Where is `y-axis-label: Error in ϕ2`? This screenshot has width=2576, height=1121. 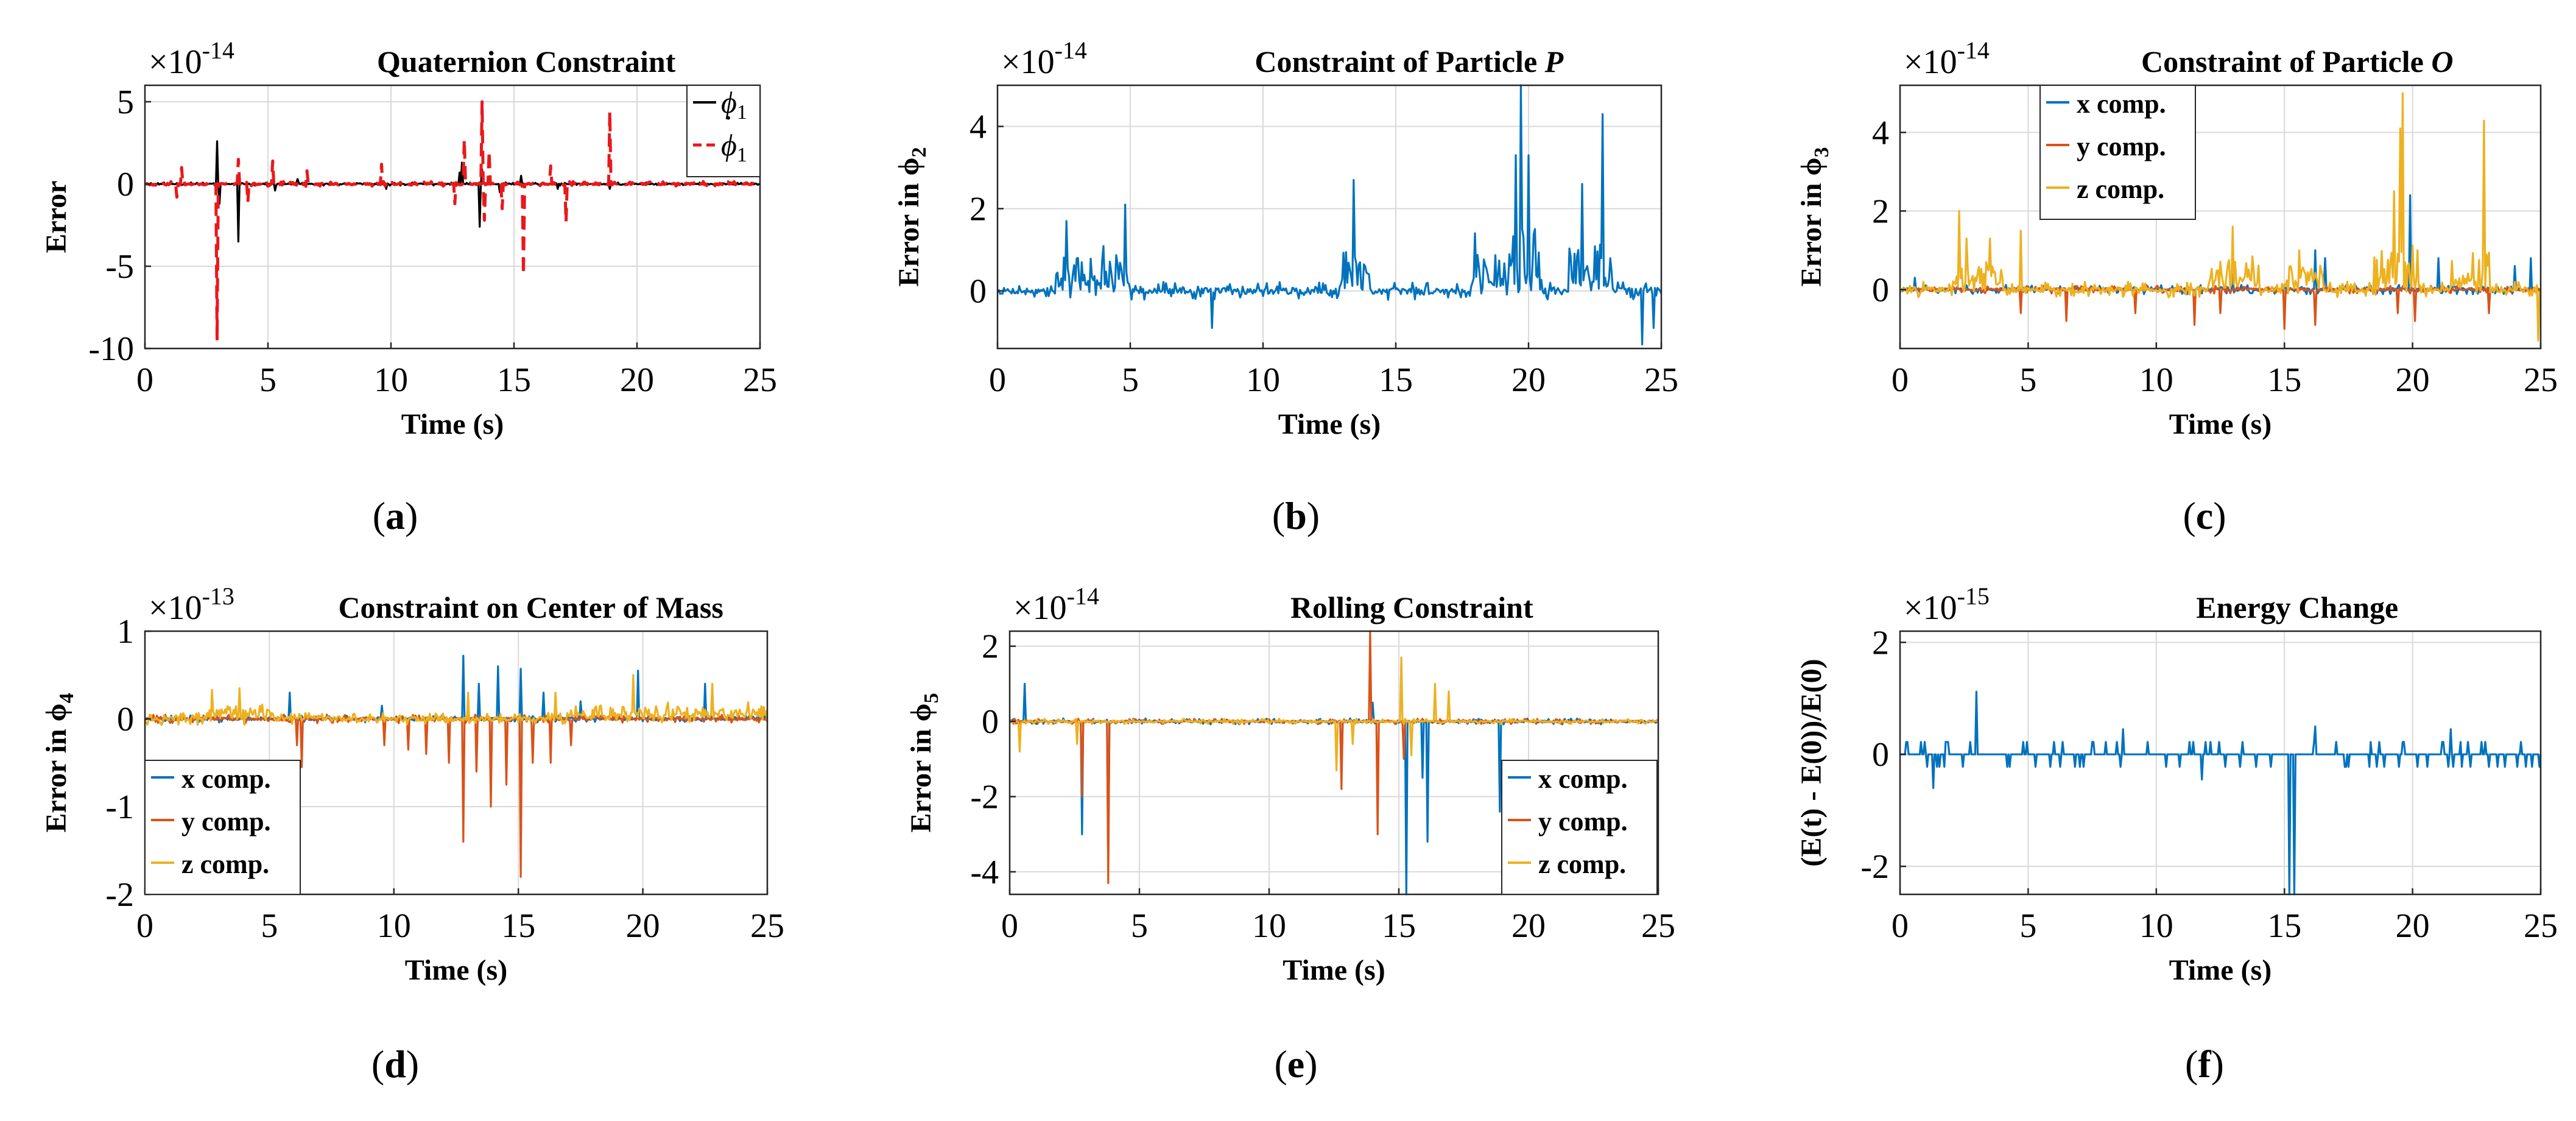
y-axis-label: Error in ϕ2 is located at coordinates (912, 216).